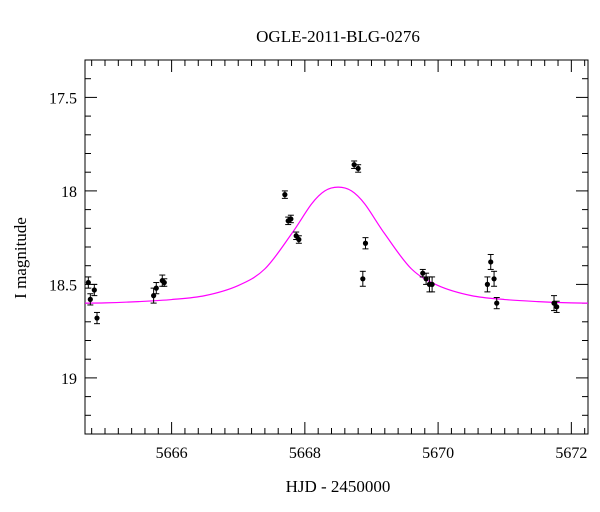  What do you see at coordinates (20, 258) in the screenshot?
I see `y-axis-label: I magnitude` at bounding box center [20, 258].